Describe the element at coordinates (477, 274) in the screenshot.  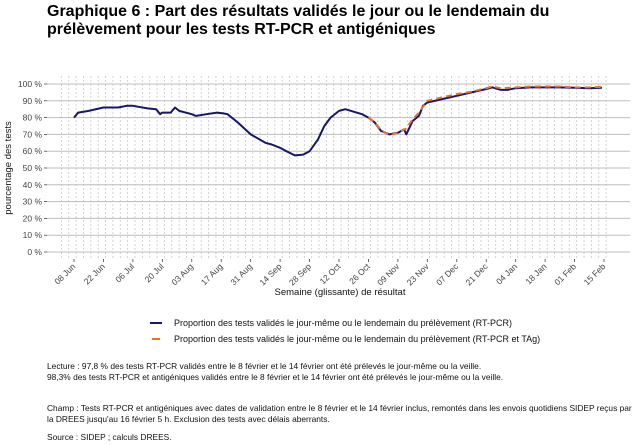
I see `x-tick-label: 21 Dec` at that location.